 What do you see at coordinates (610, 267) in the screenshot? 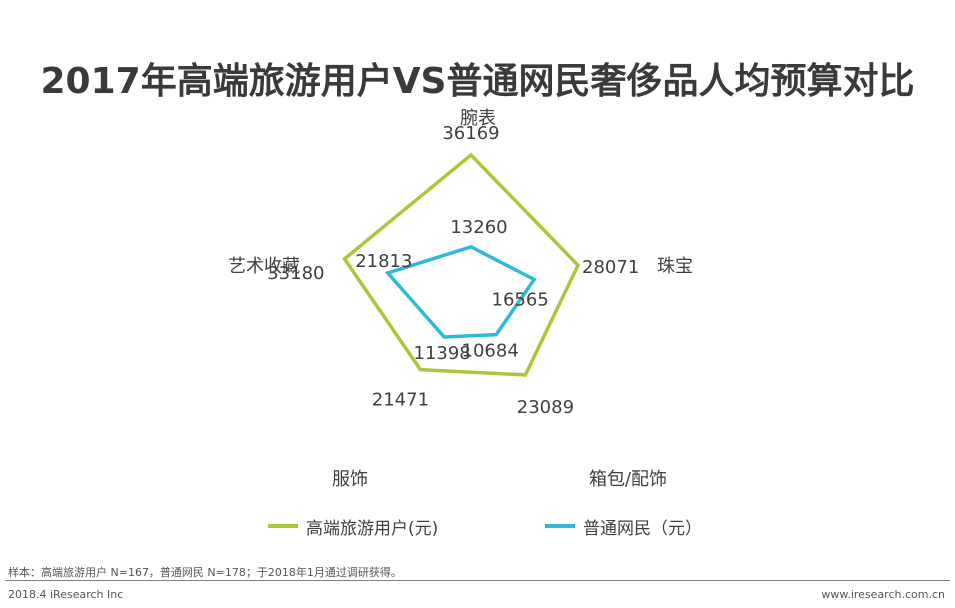
I see `data-label-high-end-1: 28071` at bounding box center [610, 267].